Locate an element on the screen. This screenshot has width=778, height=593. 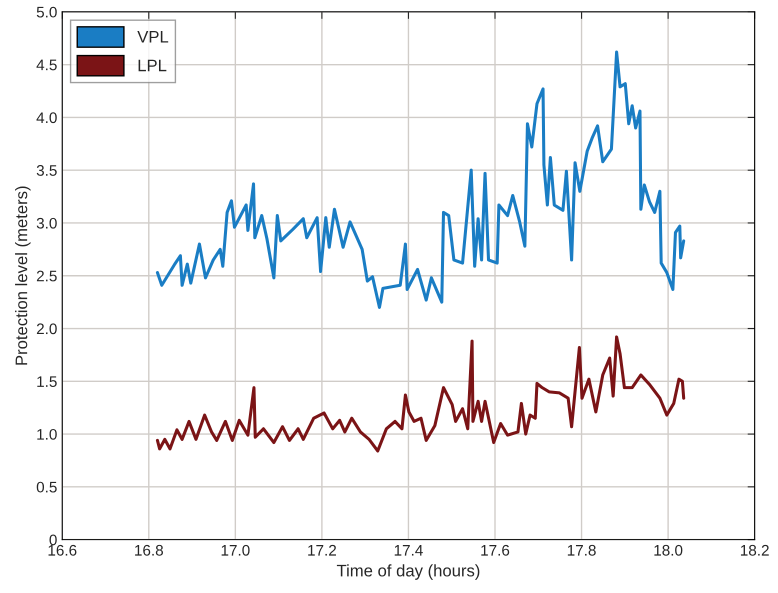
y-tick-label: 2.5 is located at coordinates (46, 276).